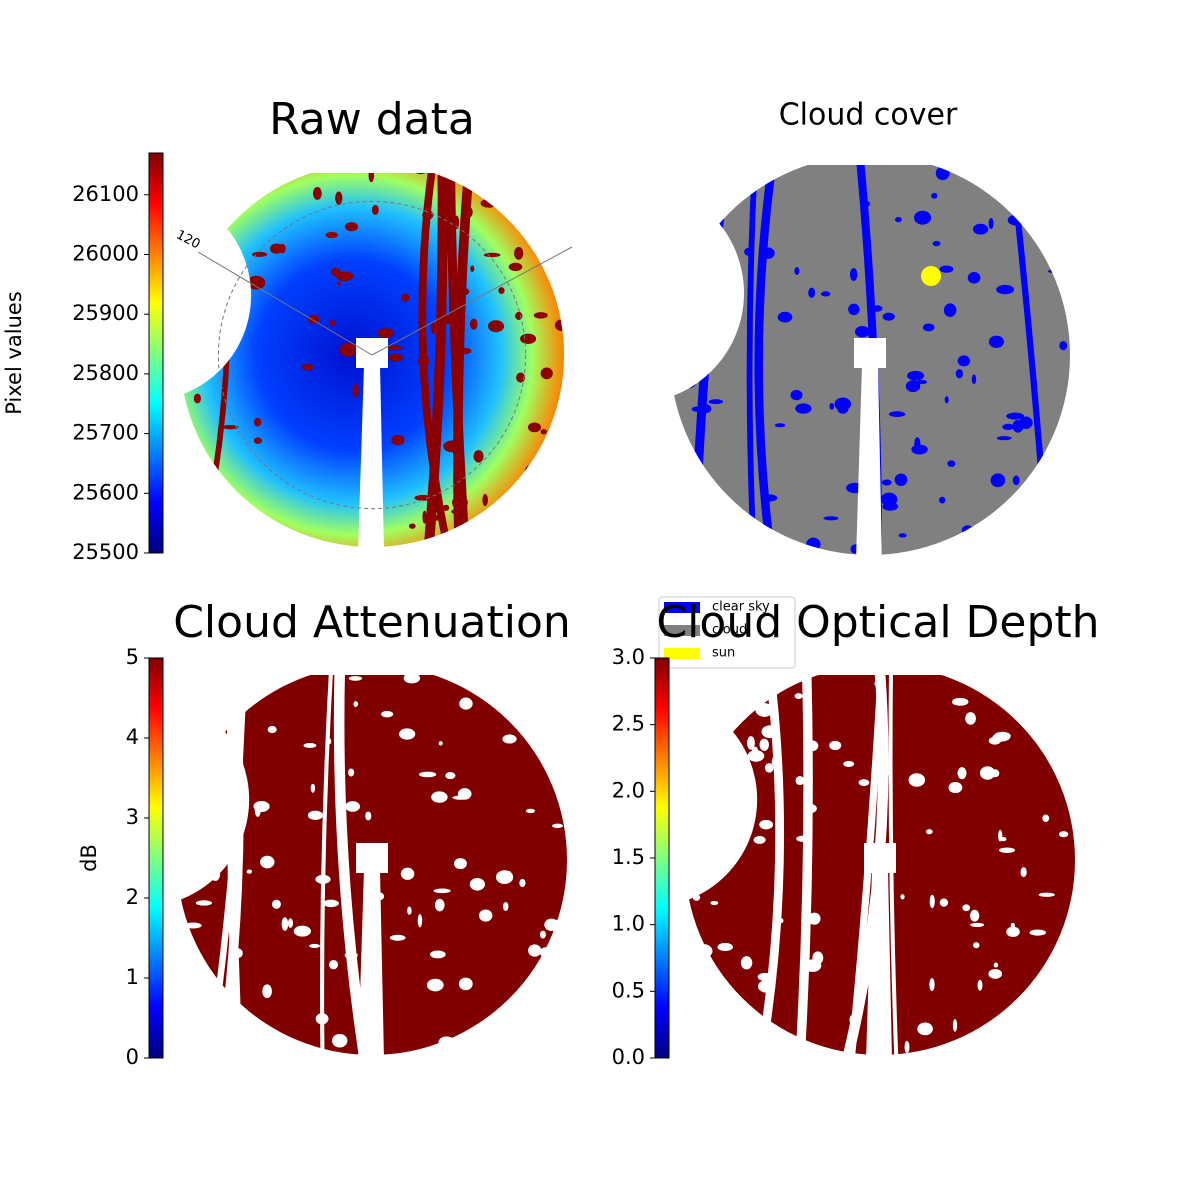  I want to click on tick-label: 1.5, so click(628, 857).